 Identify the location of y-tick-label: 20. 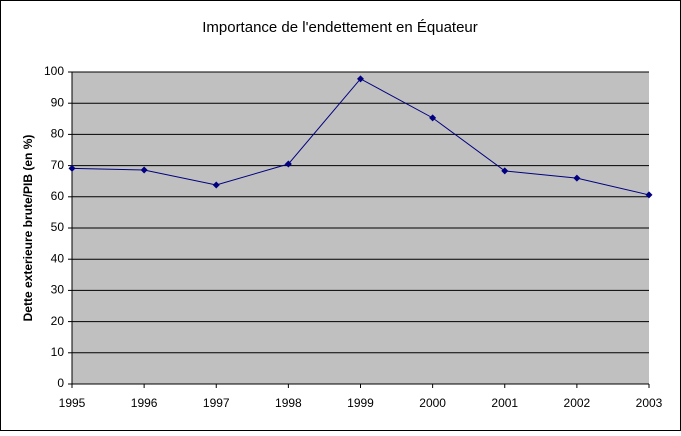
(58, 321).